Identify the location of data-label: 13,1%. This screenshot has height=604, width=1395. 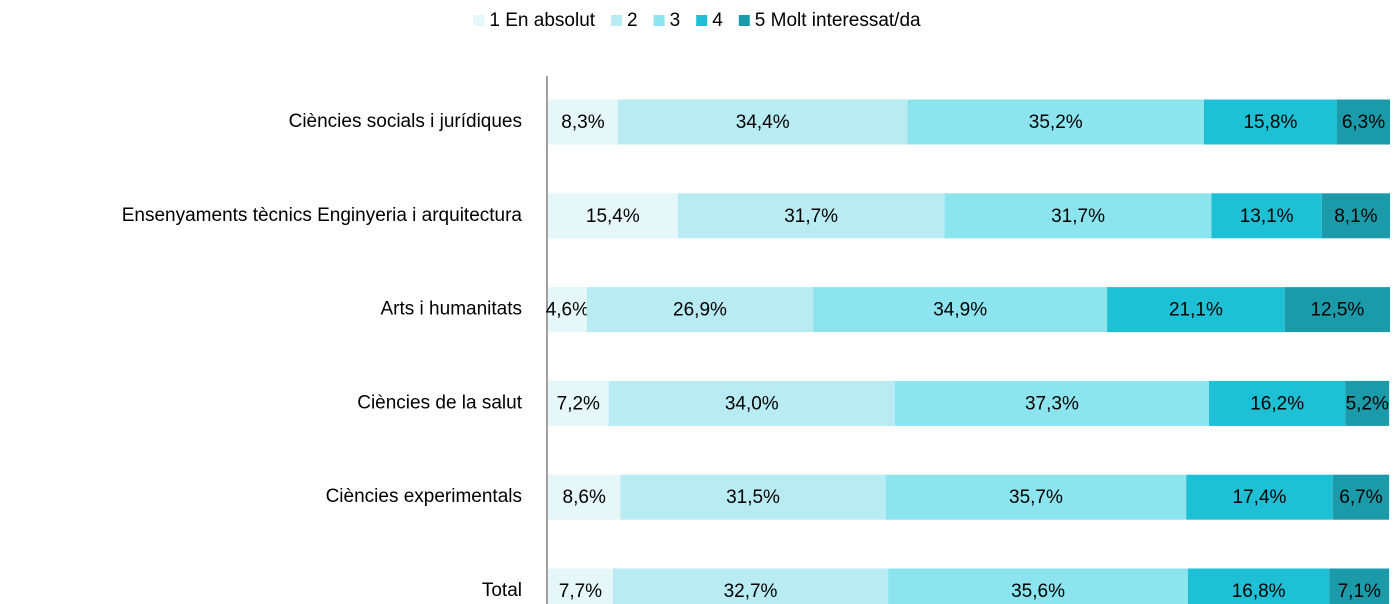
(1267, 216).